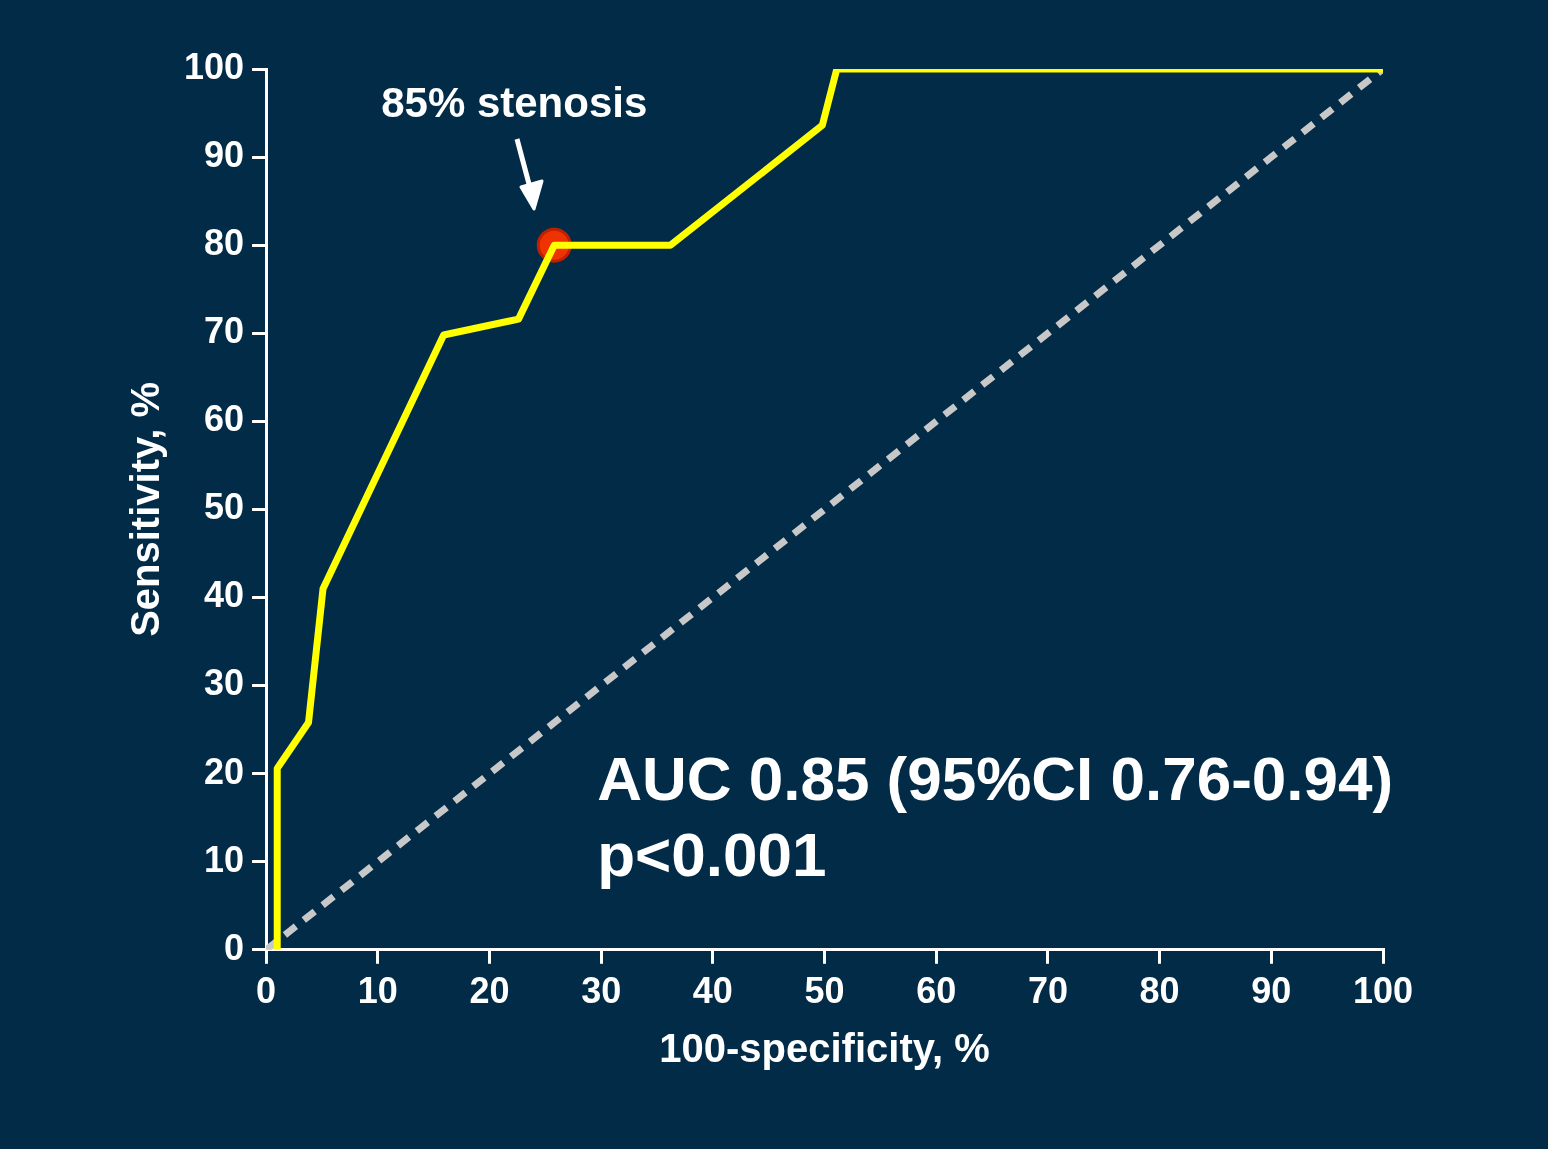  Describe the element at coordinates (489, 991) in the screenshot. I see `x-tick-label: 20` at that location.